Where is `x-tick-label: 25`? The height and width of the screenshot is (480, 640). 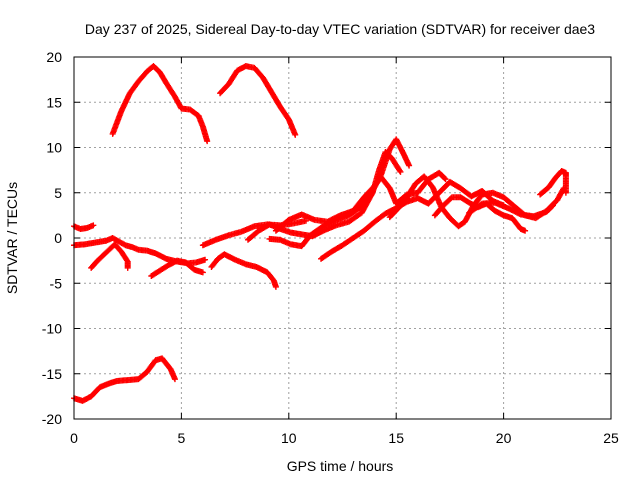 x-tick-label: 25 is located at coordinates (611, 438).